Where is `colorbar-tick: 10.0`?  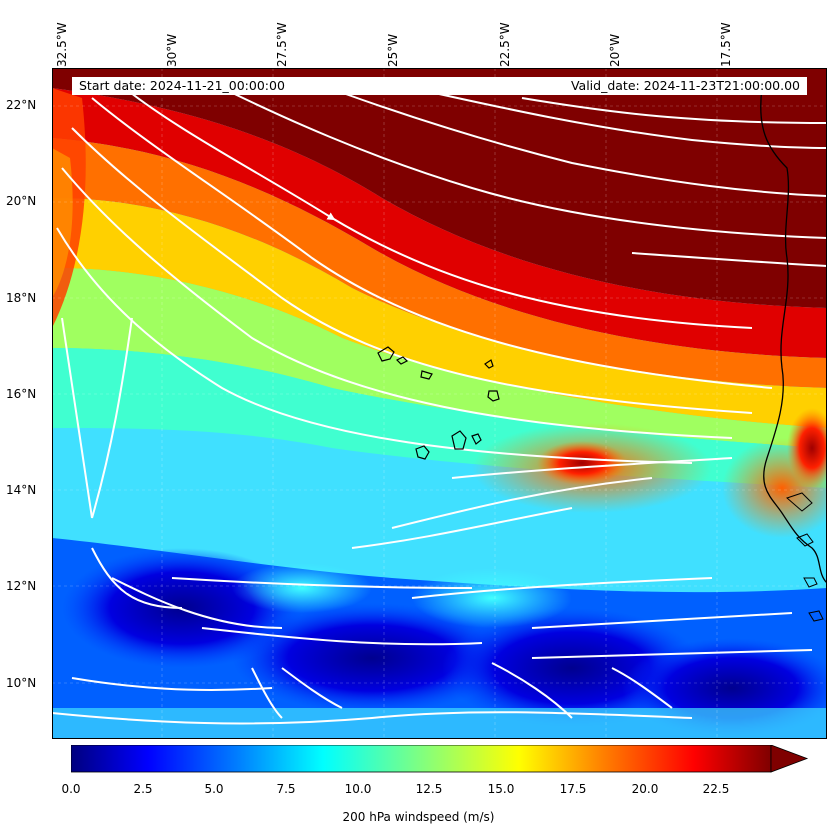 colorbar-tick: 10.0 is located at coordinates (358, 789).